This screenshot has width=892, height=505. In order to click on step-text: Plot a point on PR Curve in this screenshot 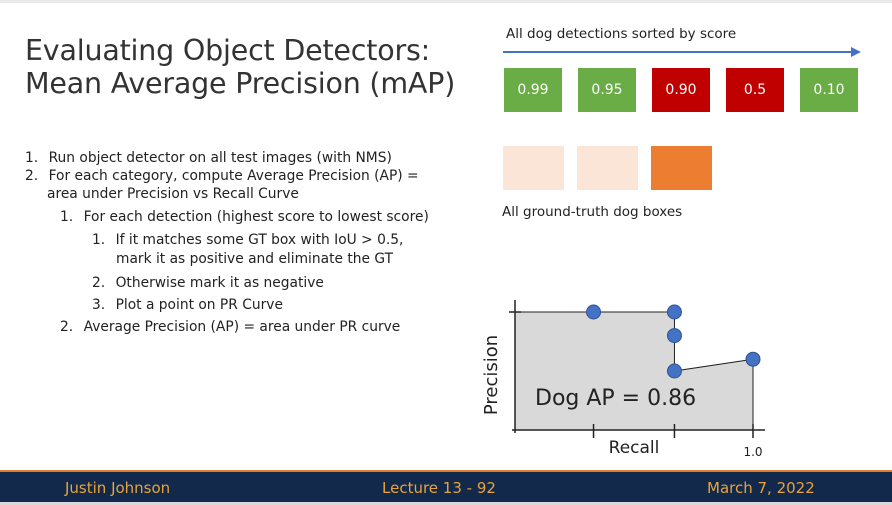, I will do `click(199, 305)`.